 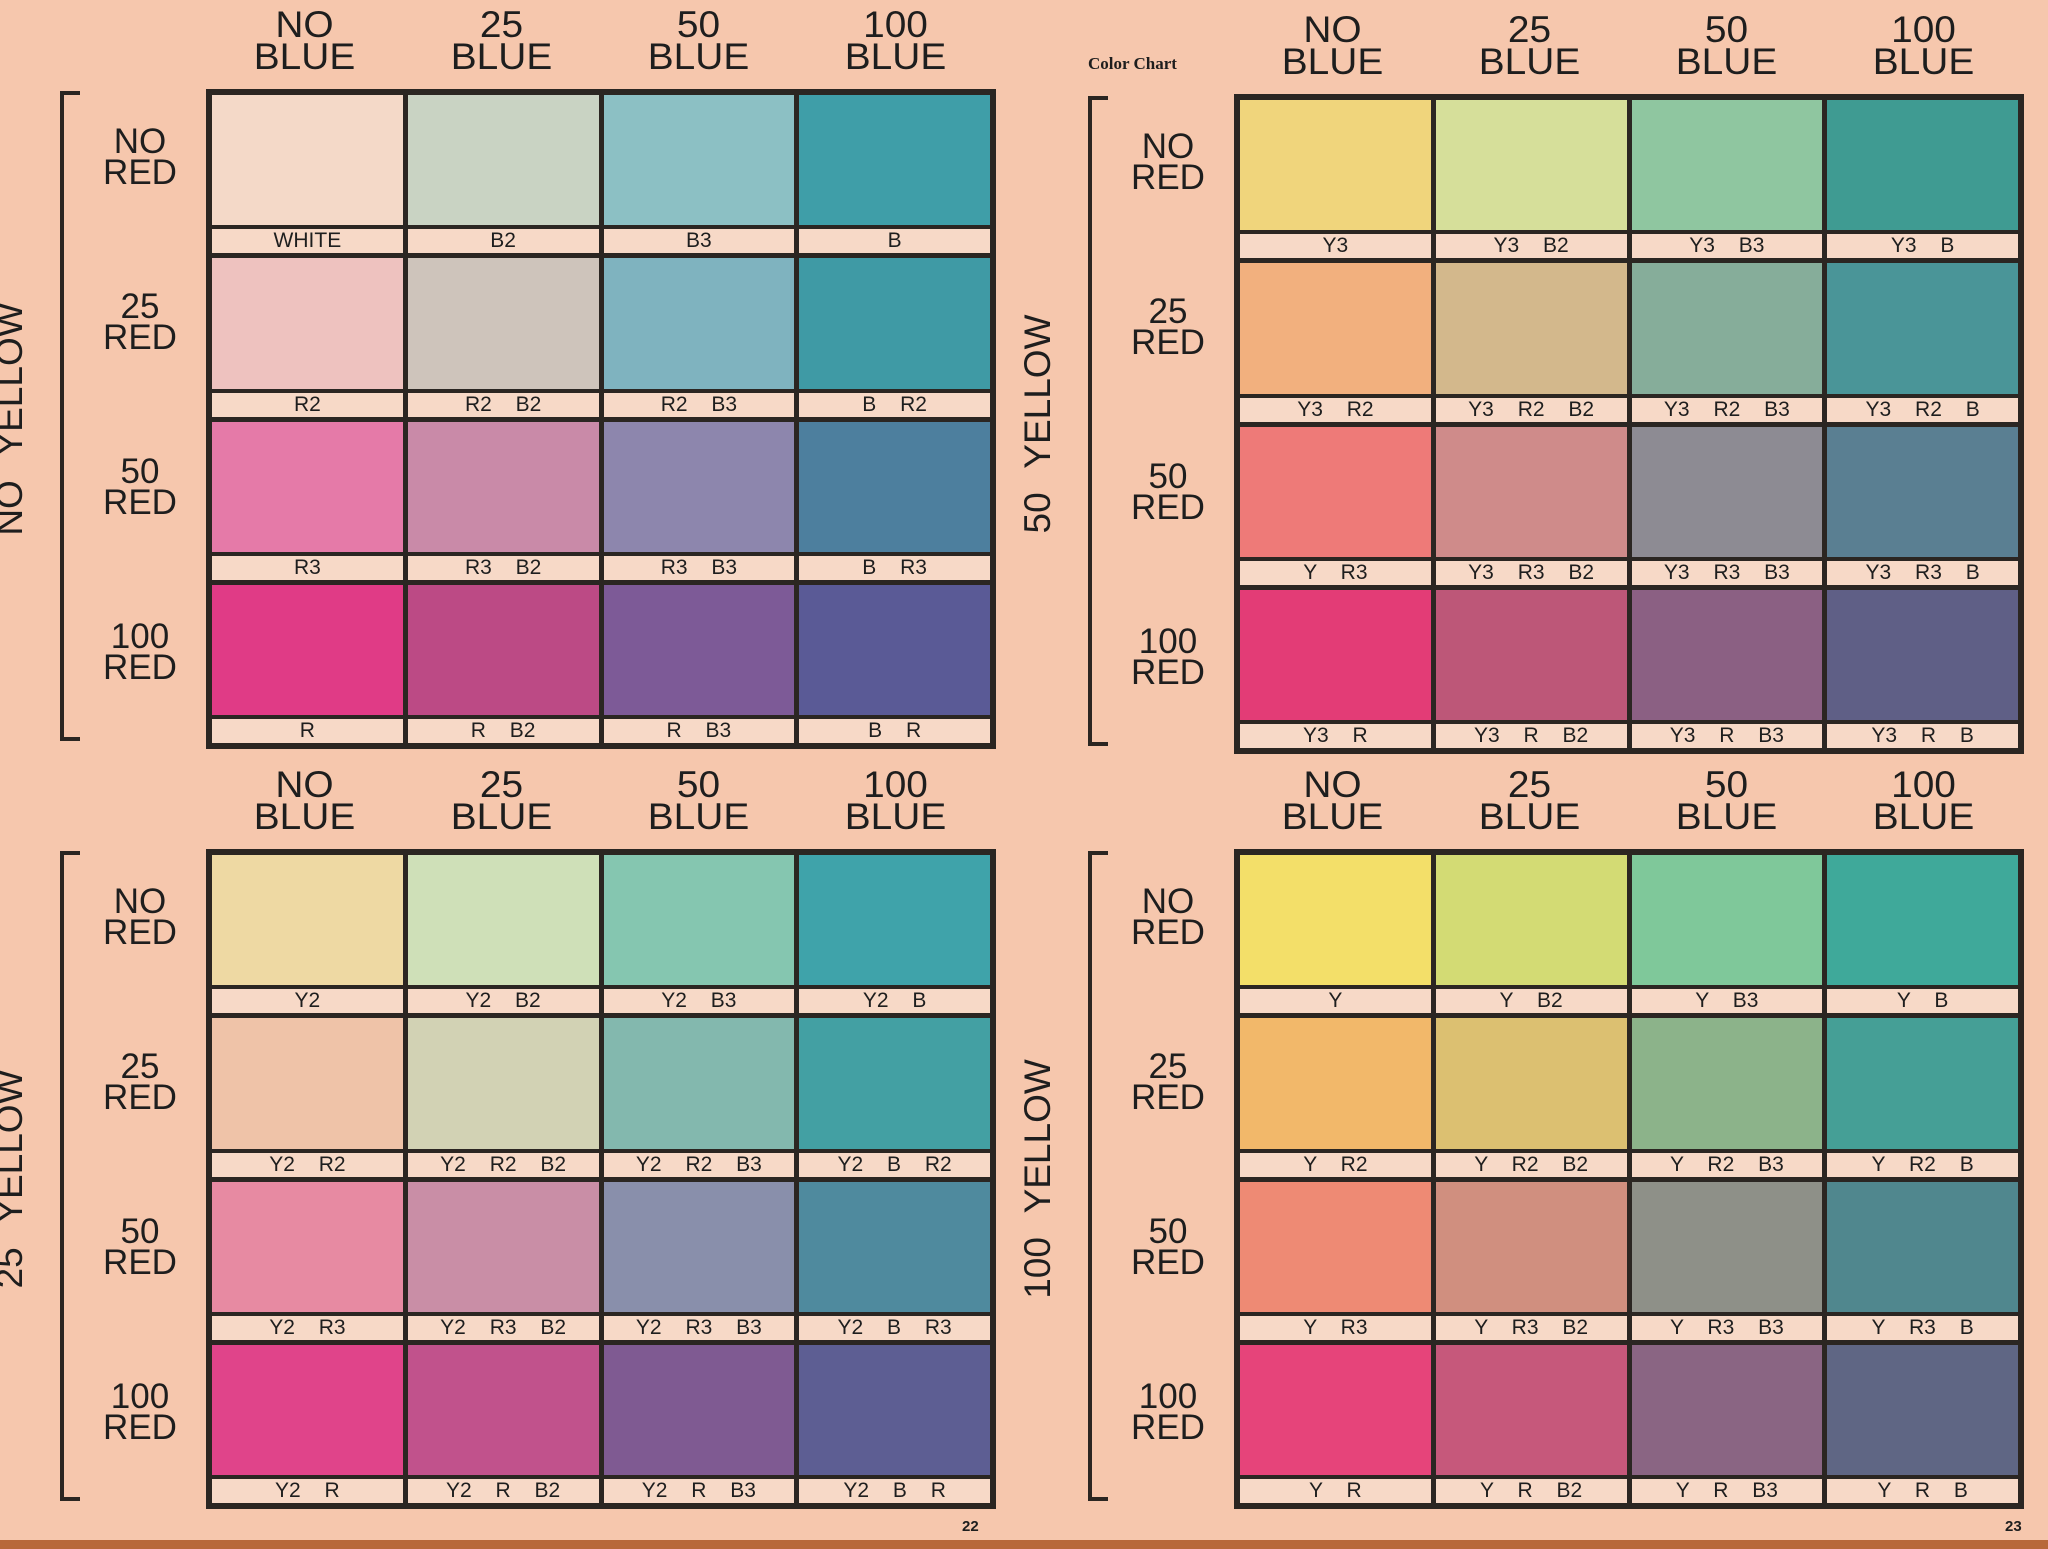 What do you see at coordinates (894, 337) in the screenshot?
I see `color-cell: B R2` at bounding box center [894, 337].